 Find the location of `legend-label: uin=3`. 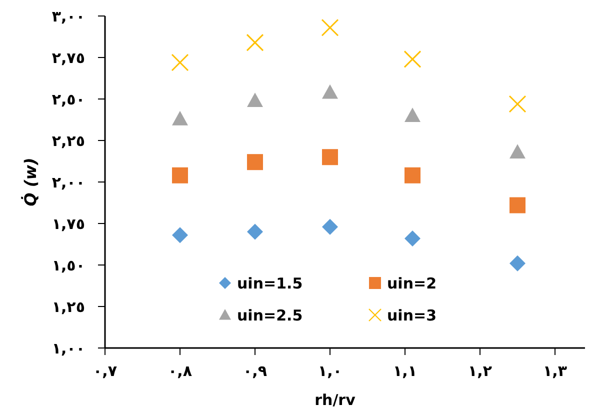

legend-label: uin=3 is located at coordinates (412, 315).